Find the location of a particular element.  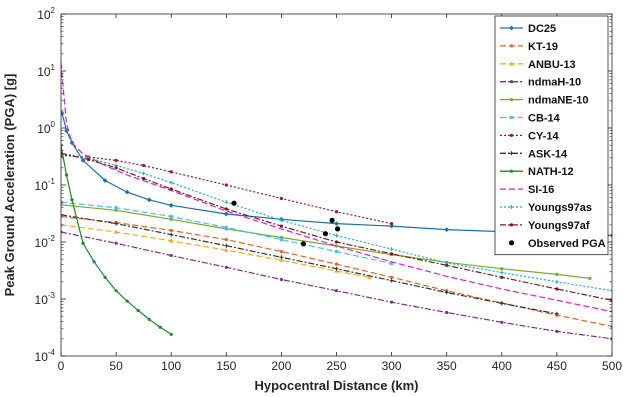

legend-item: ANBU-13 is located at coordinates (538, 65).